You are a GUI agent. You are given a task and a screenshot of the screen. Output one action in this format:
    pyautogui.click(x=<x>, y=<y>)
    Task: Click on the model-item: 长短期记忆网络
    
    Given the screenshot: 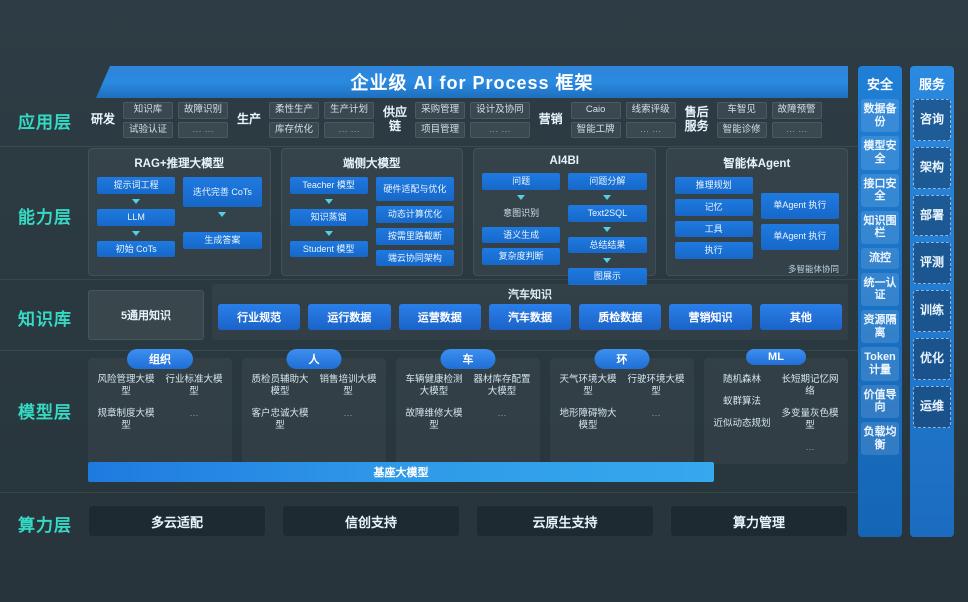 What is the action you would take?
    pyautogui.click(x=810, y=385)
    